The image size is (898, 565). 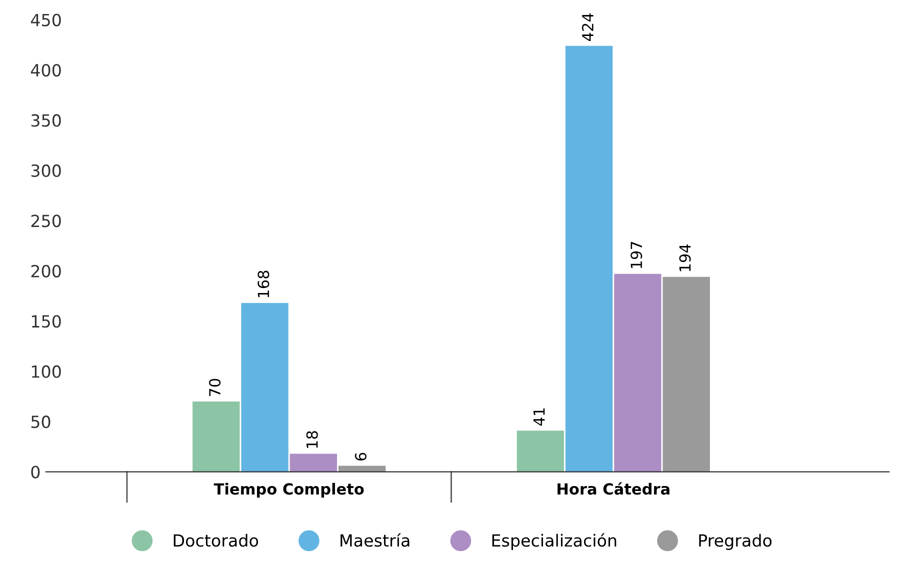 What do you see at coordinates (46, 321) in the screenshot?
I see `y-tick-label: 150` at bounding box center [46, 321].